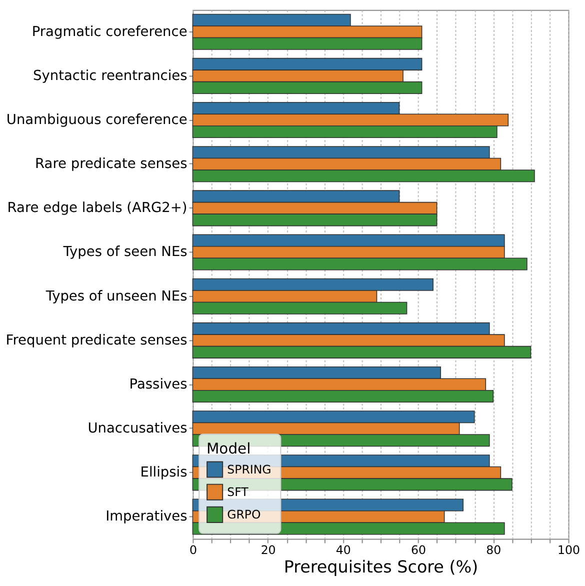 This screenshot has height=586, width=585. Describe the element at coordinates (268, 550) in the screenshot. I see `x-tick-label: 20` at that location.